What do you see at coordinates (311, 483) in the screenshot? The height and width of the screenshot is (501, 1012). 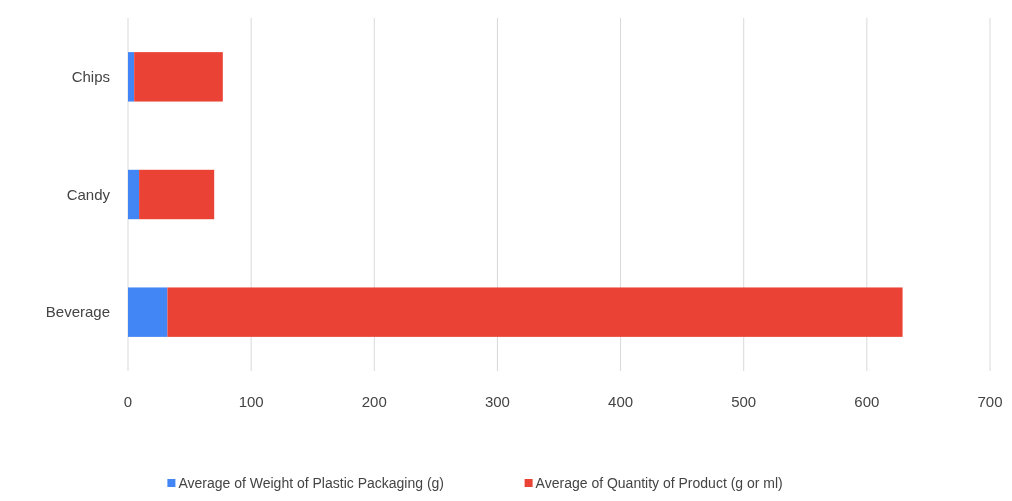 I see `legend-label: Average of Weight of Plastic Packaging (g)` at bounding box center [311, 483].